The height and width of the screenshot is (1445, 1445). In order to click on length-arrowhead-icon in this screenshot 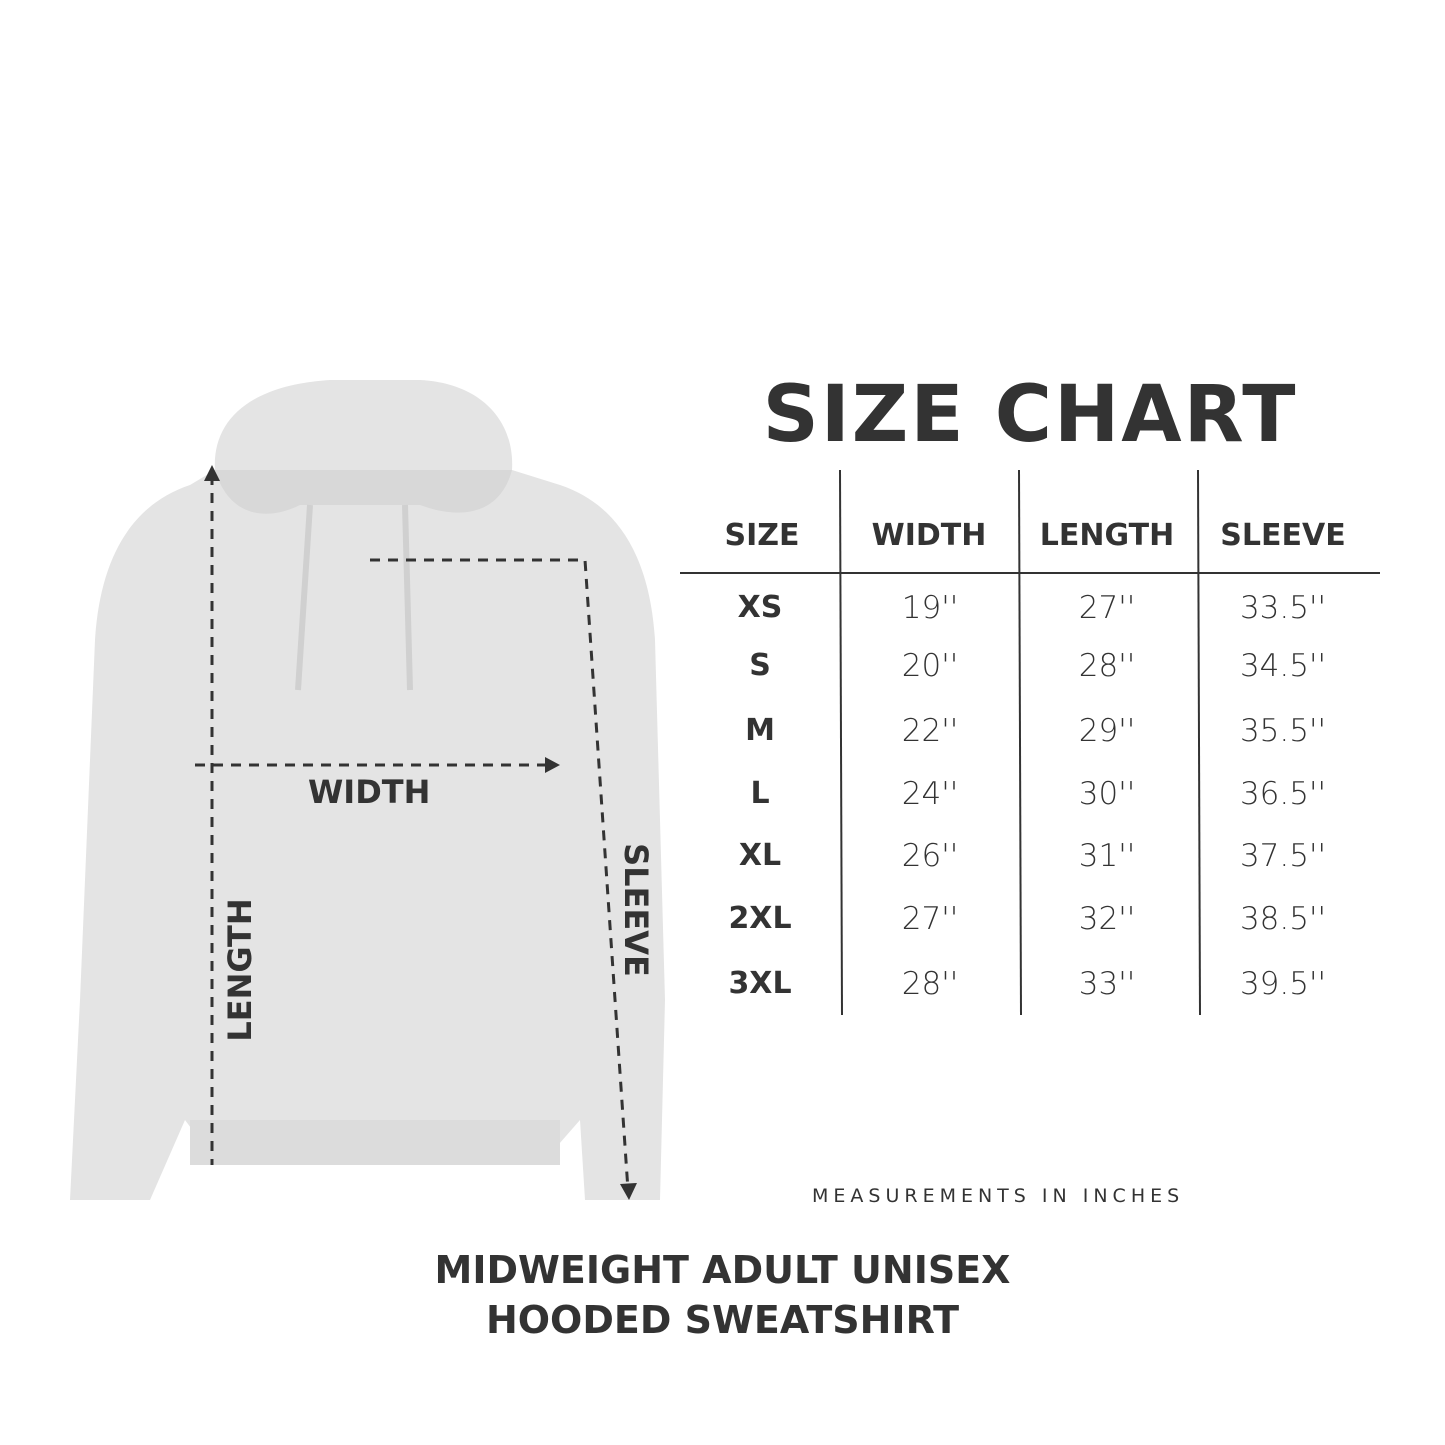, I will do `click(212, 473)`.